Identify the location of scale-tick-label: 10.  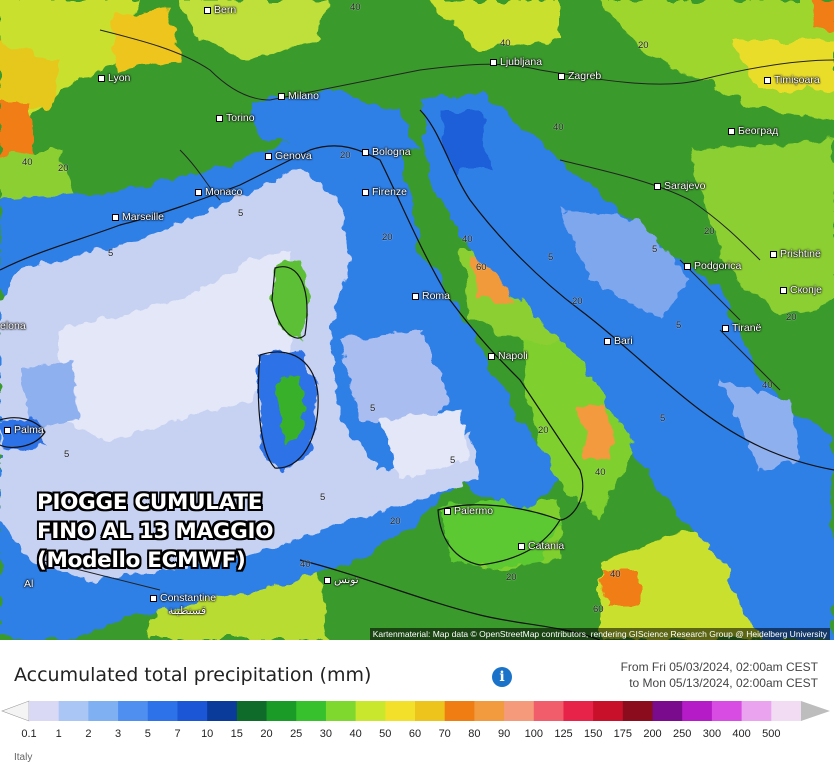
(207, 734).